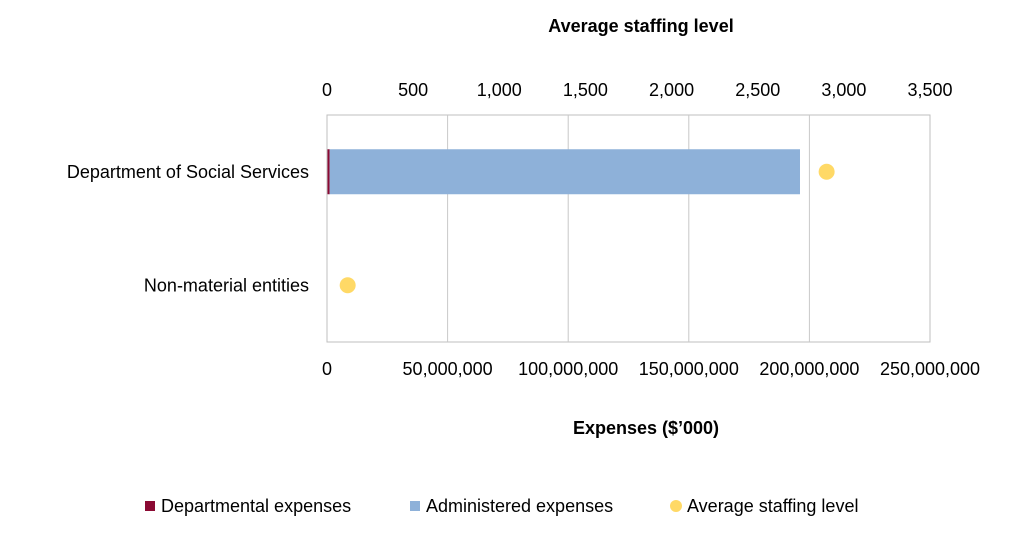  I want to click on bottom-axis-tick-label: 250,000,000, so click(930, 369).